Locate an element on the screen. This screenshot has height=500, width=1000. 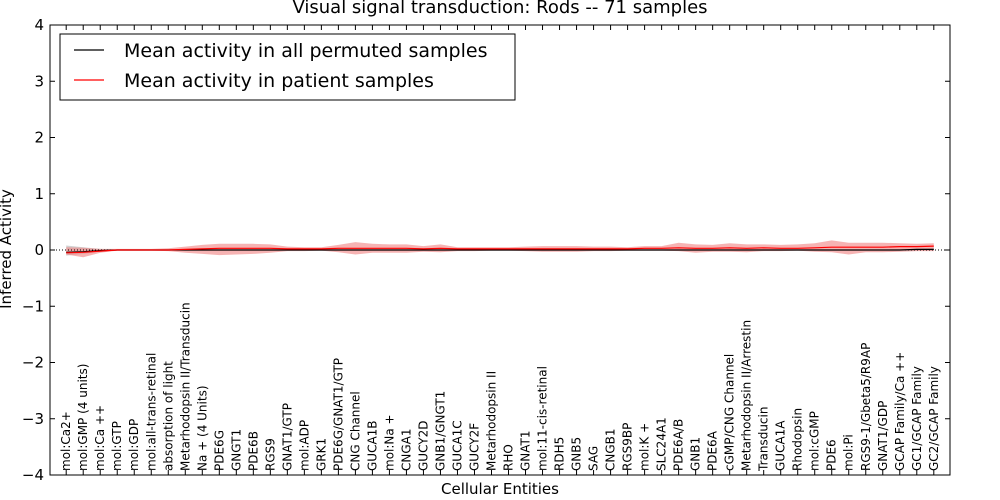
x-tick-label: mol:Ca ++ is located at coordinates (100, 438).